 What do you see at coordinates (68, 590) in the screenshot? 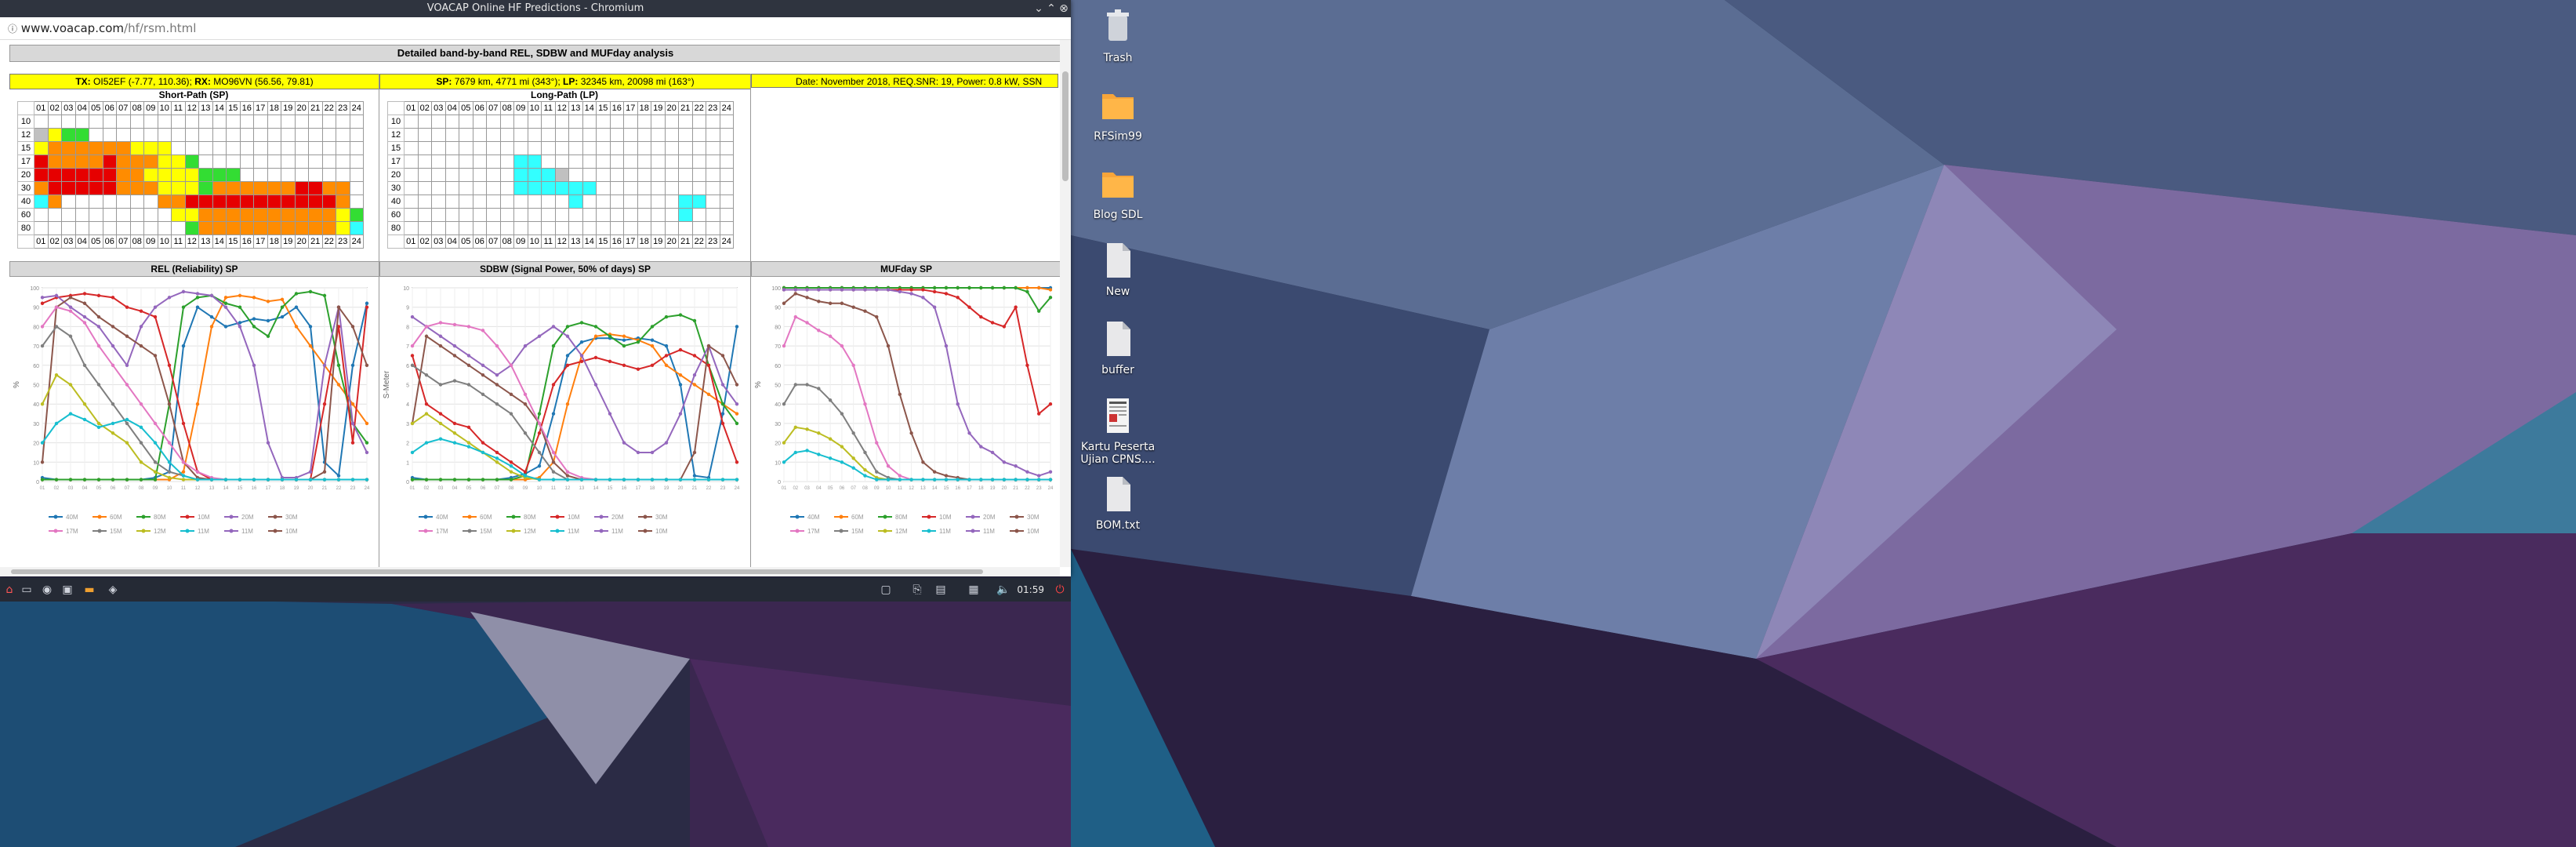
I see `terminal-launcher-icon: ▣` at bounding box center [68, 590].